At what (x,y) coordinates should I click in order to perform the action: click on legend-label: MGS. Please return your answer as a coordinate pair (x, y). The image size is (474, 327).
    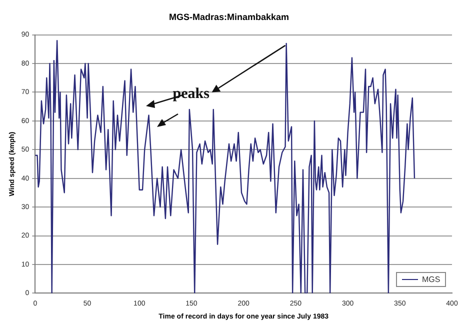
    Looking at the image, I should click on (431, 279).